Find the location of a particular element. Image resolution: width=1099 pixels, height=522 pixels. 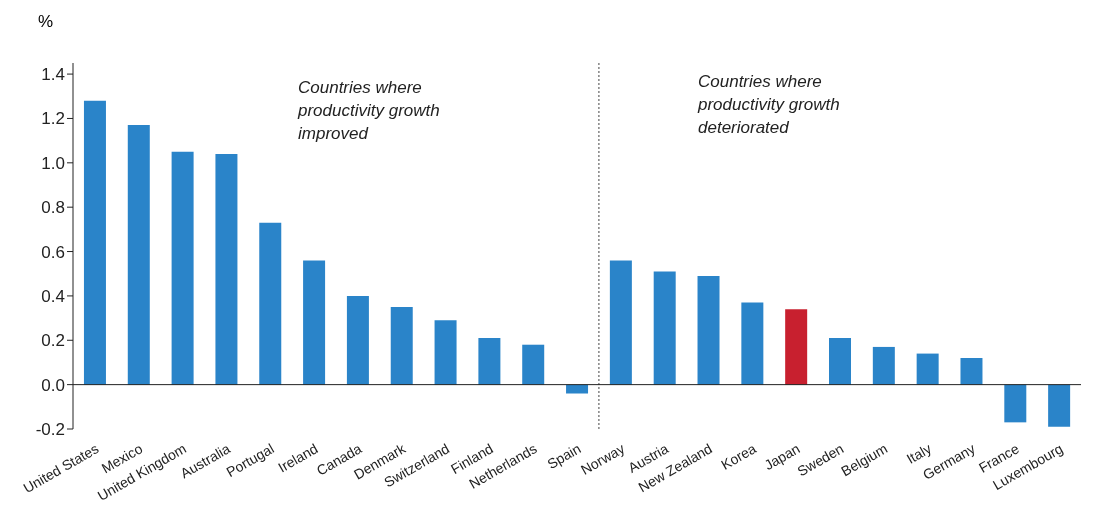

y-tick-label: 1.2 is located at coordinates (53, 119).